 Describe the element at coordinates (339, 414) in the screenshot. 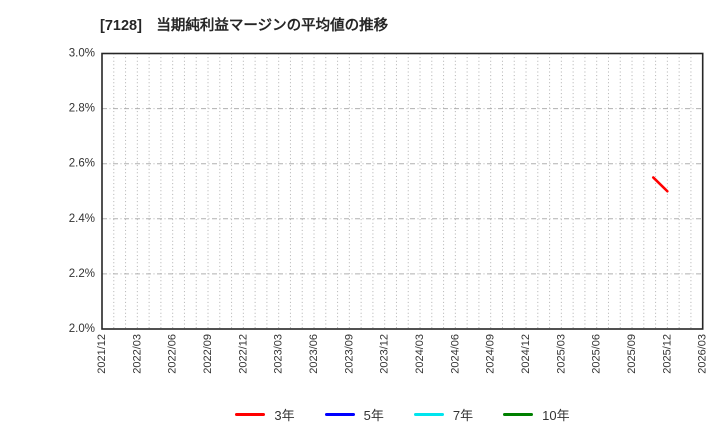

I see `legend-line-5y-icon` at that location.